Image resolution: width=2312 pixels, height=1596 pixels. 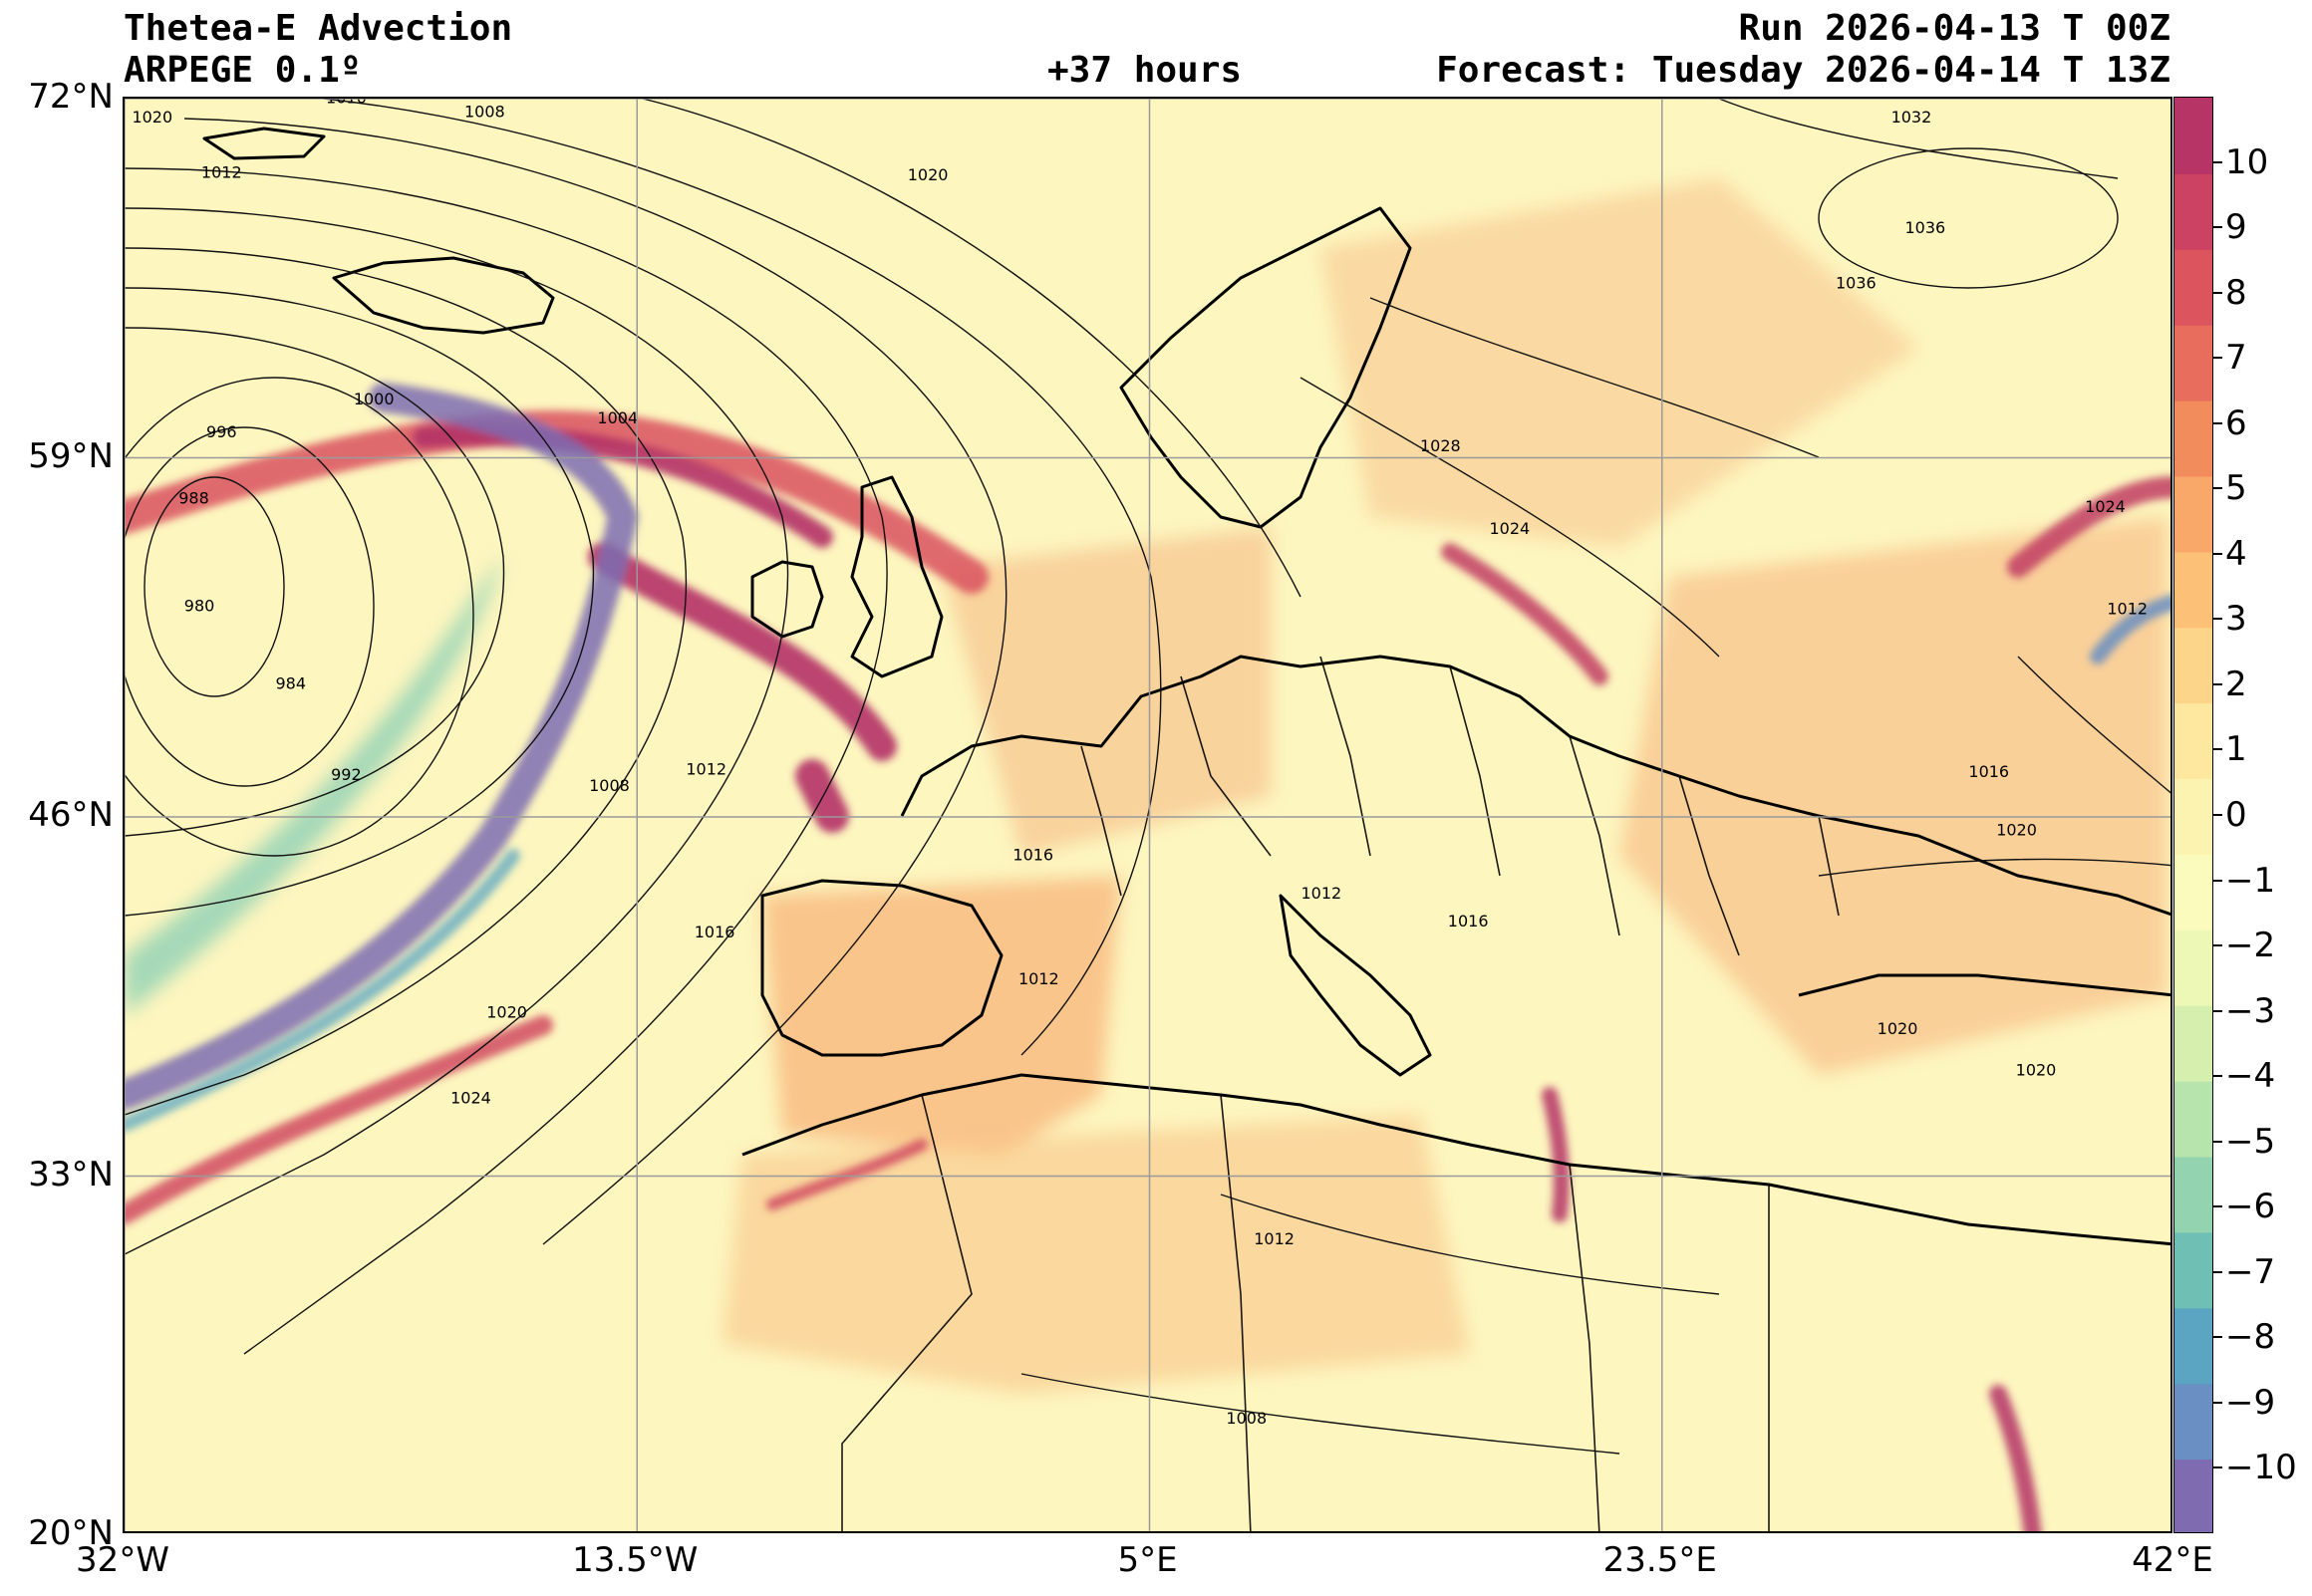 I want to click on warm-spot-biscay, so click(x=822, y=796).